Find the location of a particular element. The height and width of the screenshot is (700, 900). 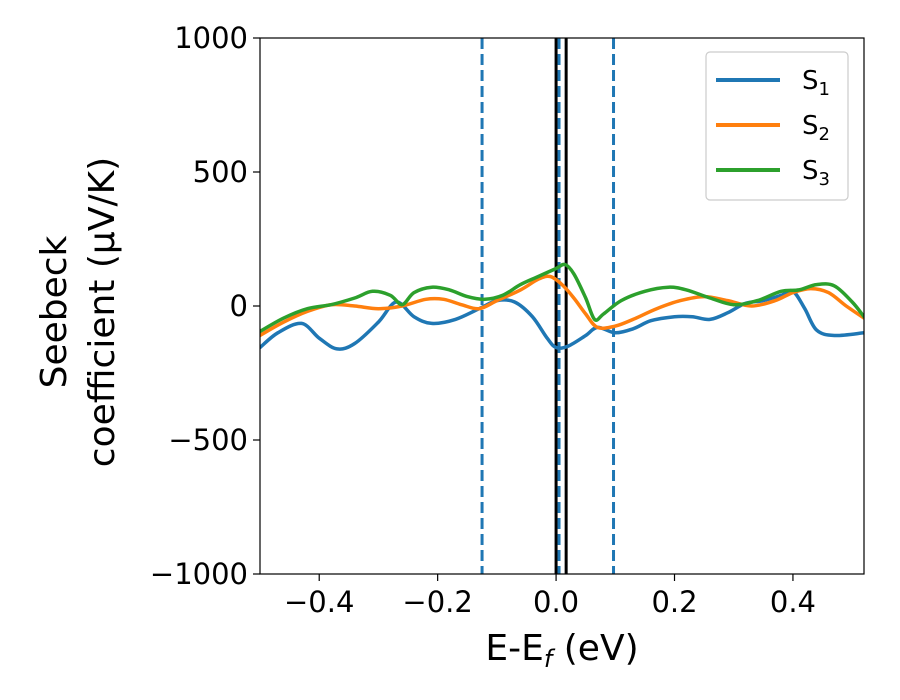

series-line-s2 is located at coordinates (562, 306).